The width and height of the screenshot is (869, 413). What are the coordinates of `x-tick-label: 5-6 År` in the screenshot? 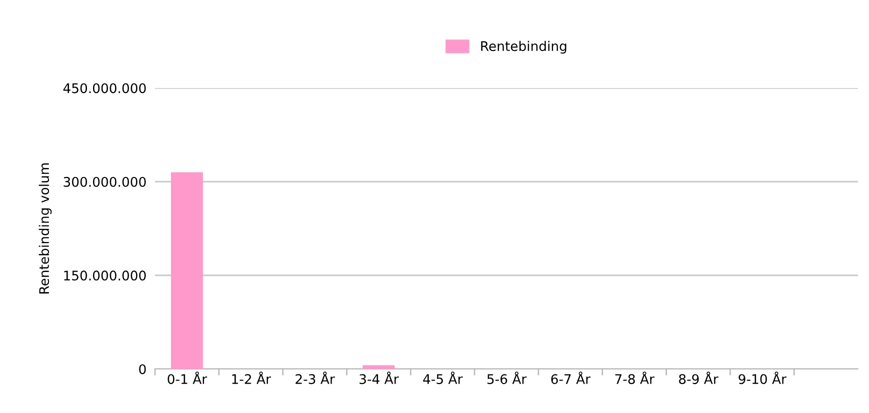 It's located at (507, 378).